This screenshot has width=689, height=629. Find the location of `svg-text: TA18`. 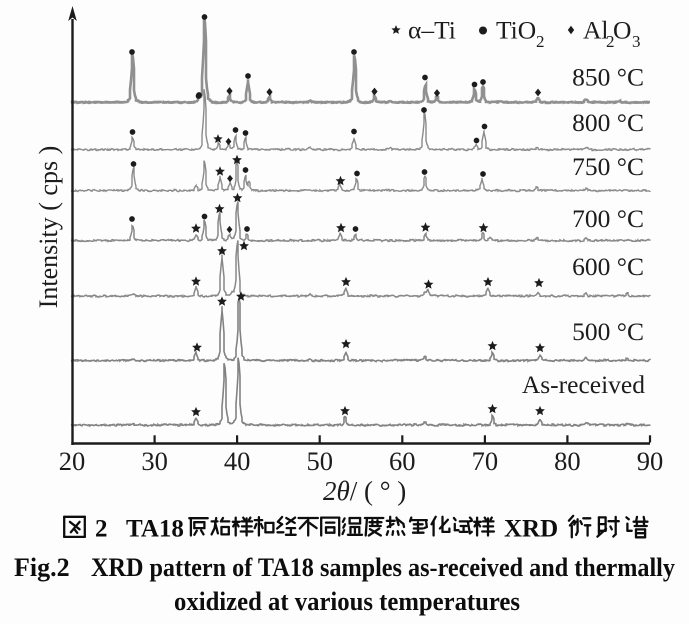

svg-text: TA18 is located at coordinates (155, 529).